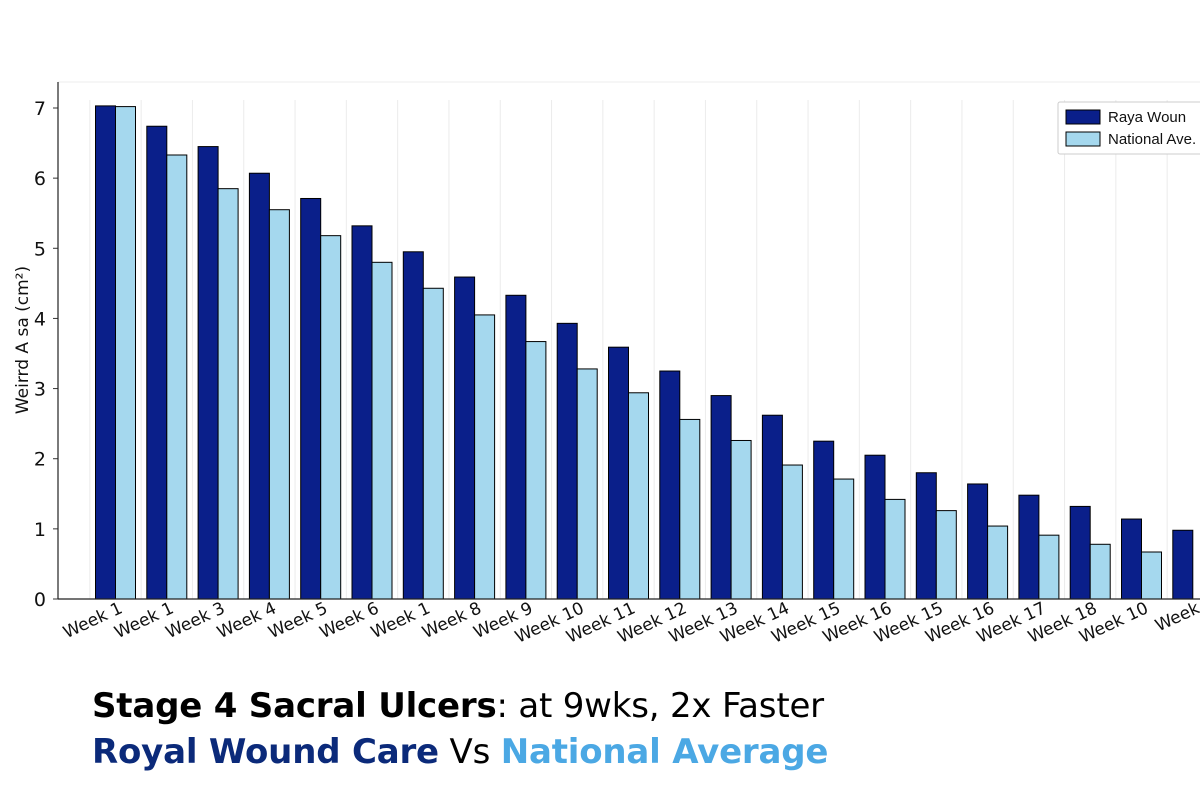 This screenshot has height=800, width=1200. What do you see at coordinates (40, 530) in the screenshot?
I see `y-tick-label: 1` at bounding box center [40, 530].